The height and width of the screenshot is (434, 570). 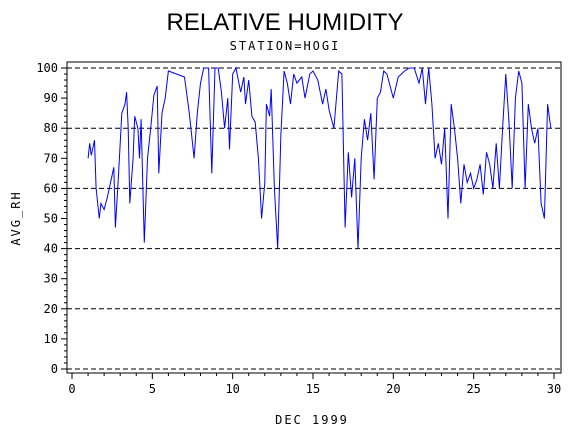 I want to click on y-tick-label: 80, so click(x=51, y=128).